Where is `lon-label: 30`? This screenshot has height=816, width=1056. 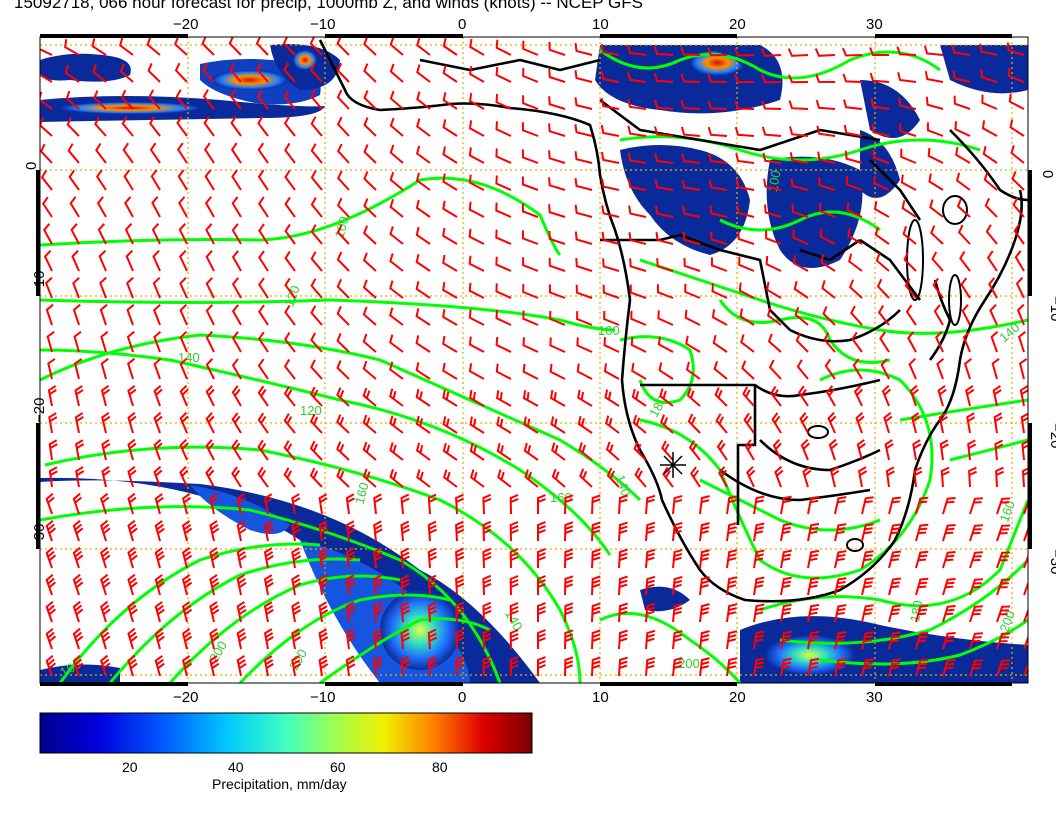 lon-label: 30 is located at coordinates (874, 697).